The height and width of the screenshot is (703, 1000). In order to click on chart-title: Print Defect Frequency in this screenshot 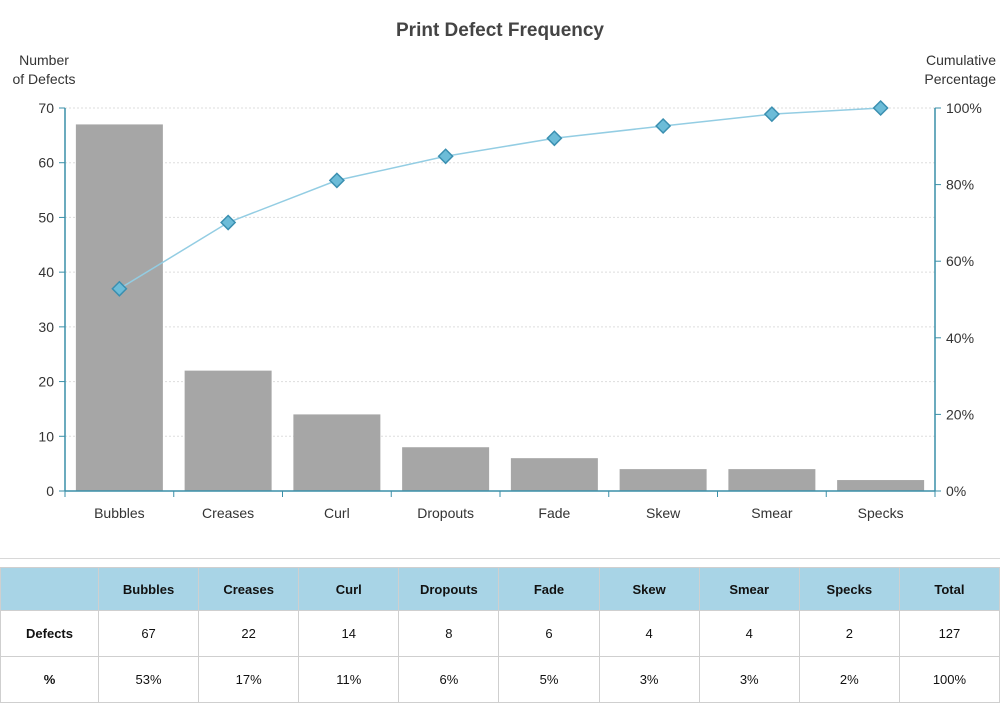, I will do `click(500, 30)`.